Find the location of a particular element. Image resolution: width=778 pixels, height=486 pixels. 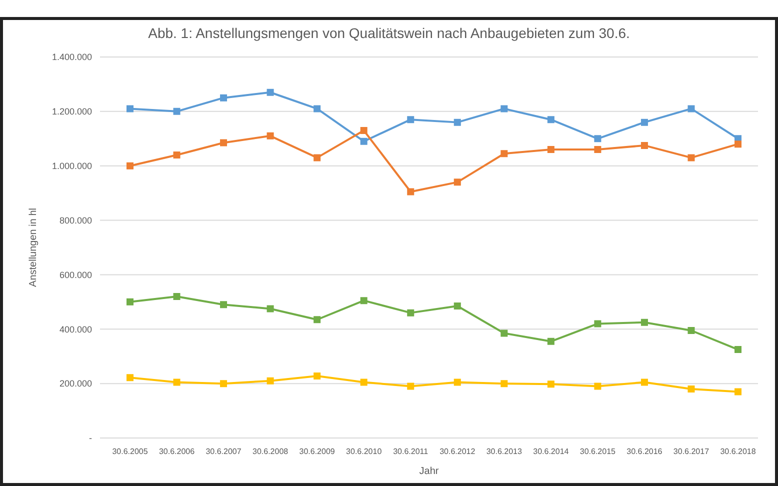

x-tick-label: 30.6.2018 is located at coordinates (738, 451).